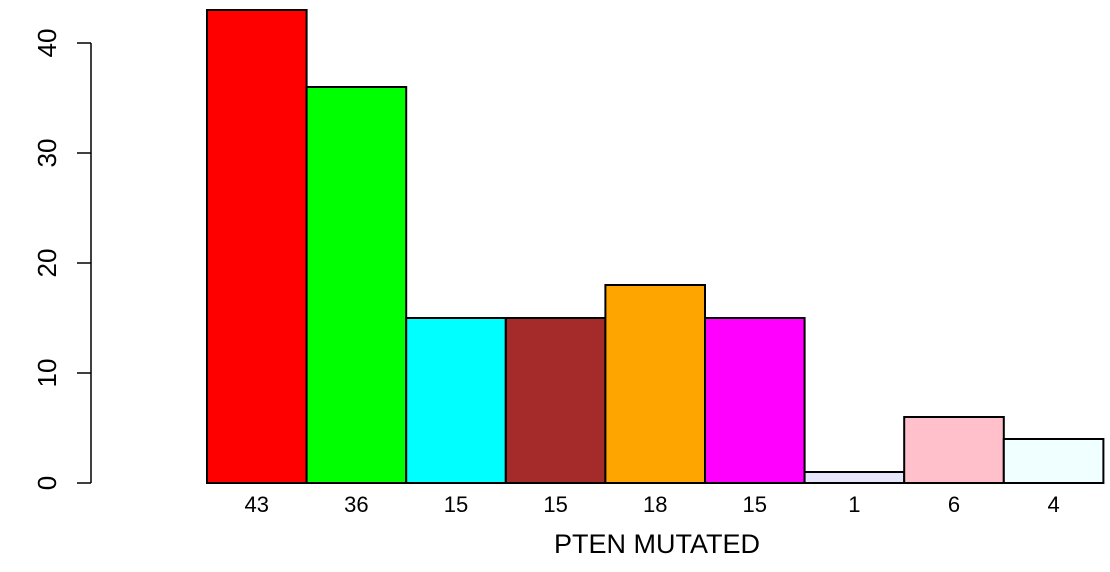 Image resolution: width=1110 pixels, height=572 pixels. I want to click on x-axis-title: PTEN MUTATED, so click(657, 544).